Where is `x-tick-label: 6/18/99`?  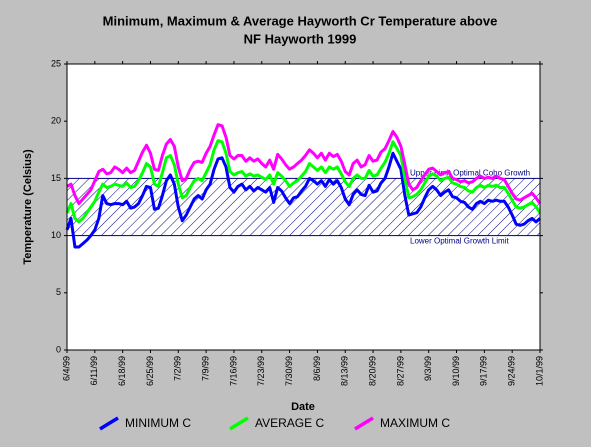 x-tick-label: 6/18/99 is located at coordinates (122, 371).